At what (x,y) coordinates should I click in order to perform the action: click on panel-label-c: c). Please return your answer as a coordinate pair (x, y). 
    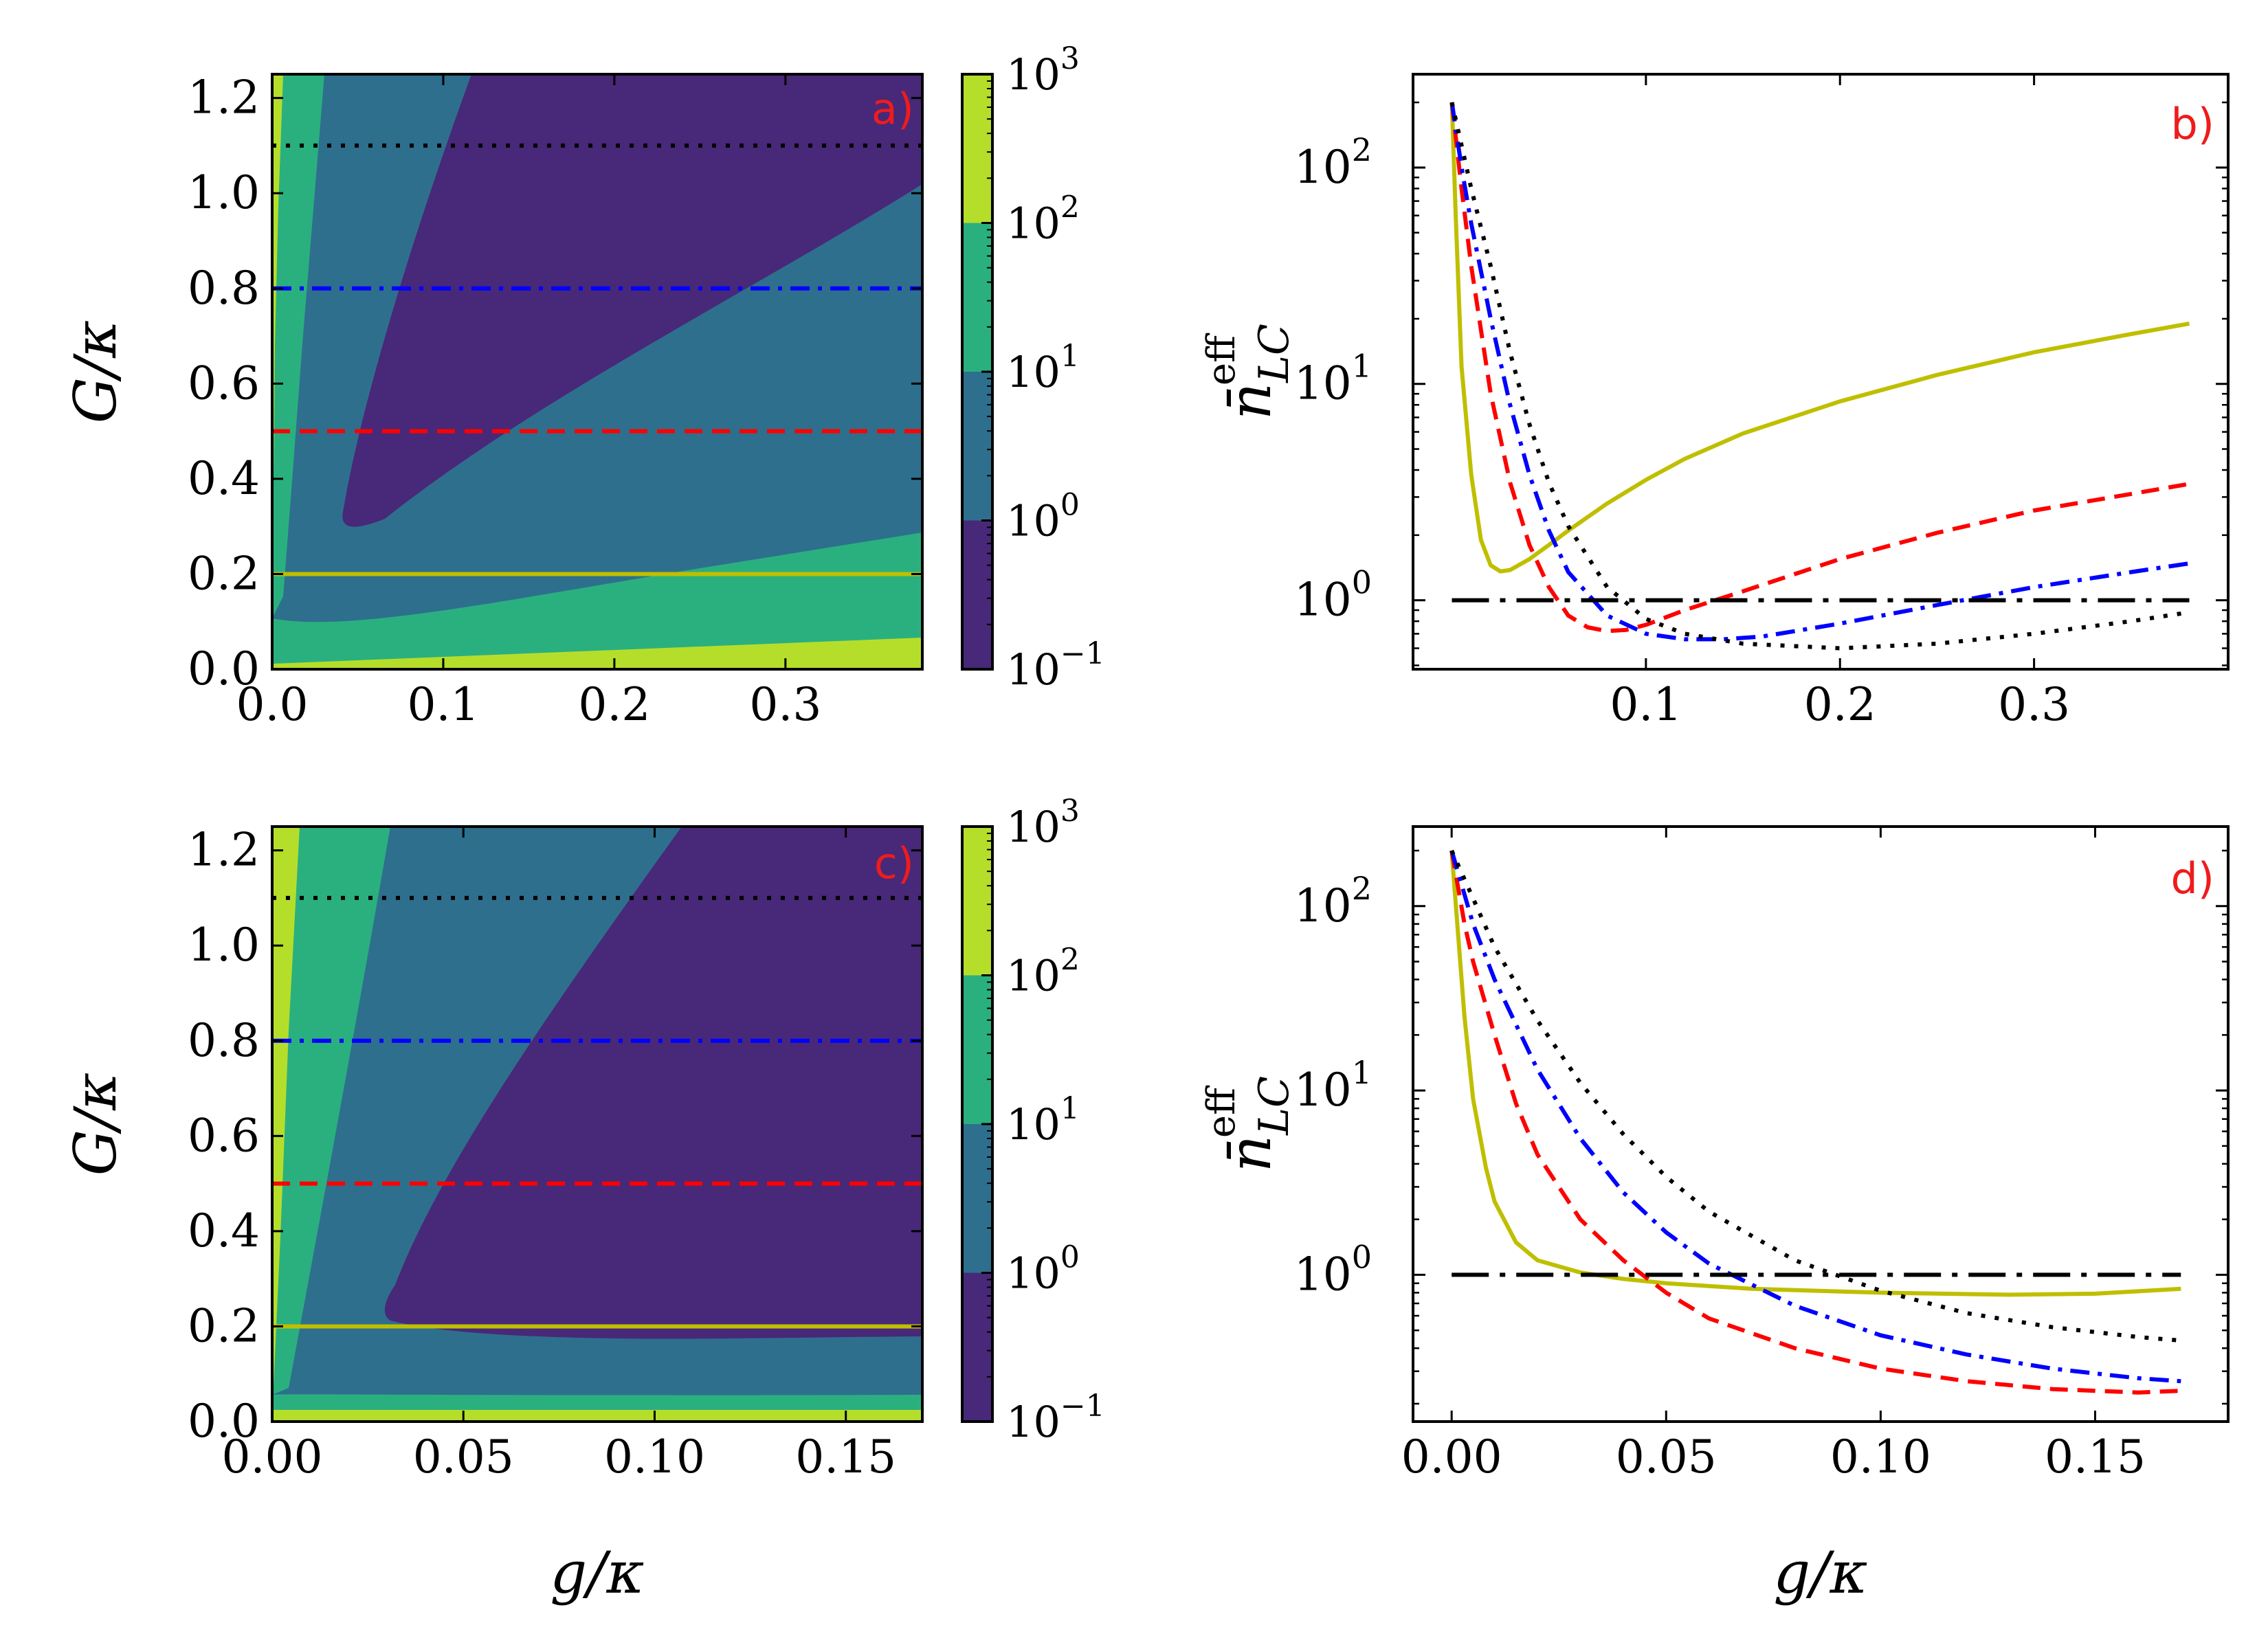
    Looking at the image, I should click on (894, 863).